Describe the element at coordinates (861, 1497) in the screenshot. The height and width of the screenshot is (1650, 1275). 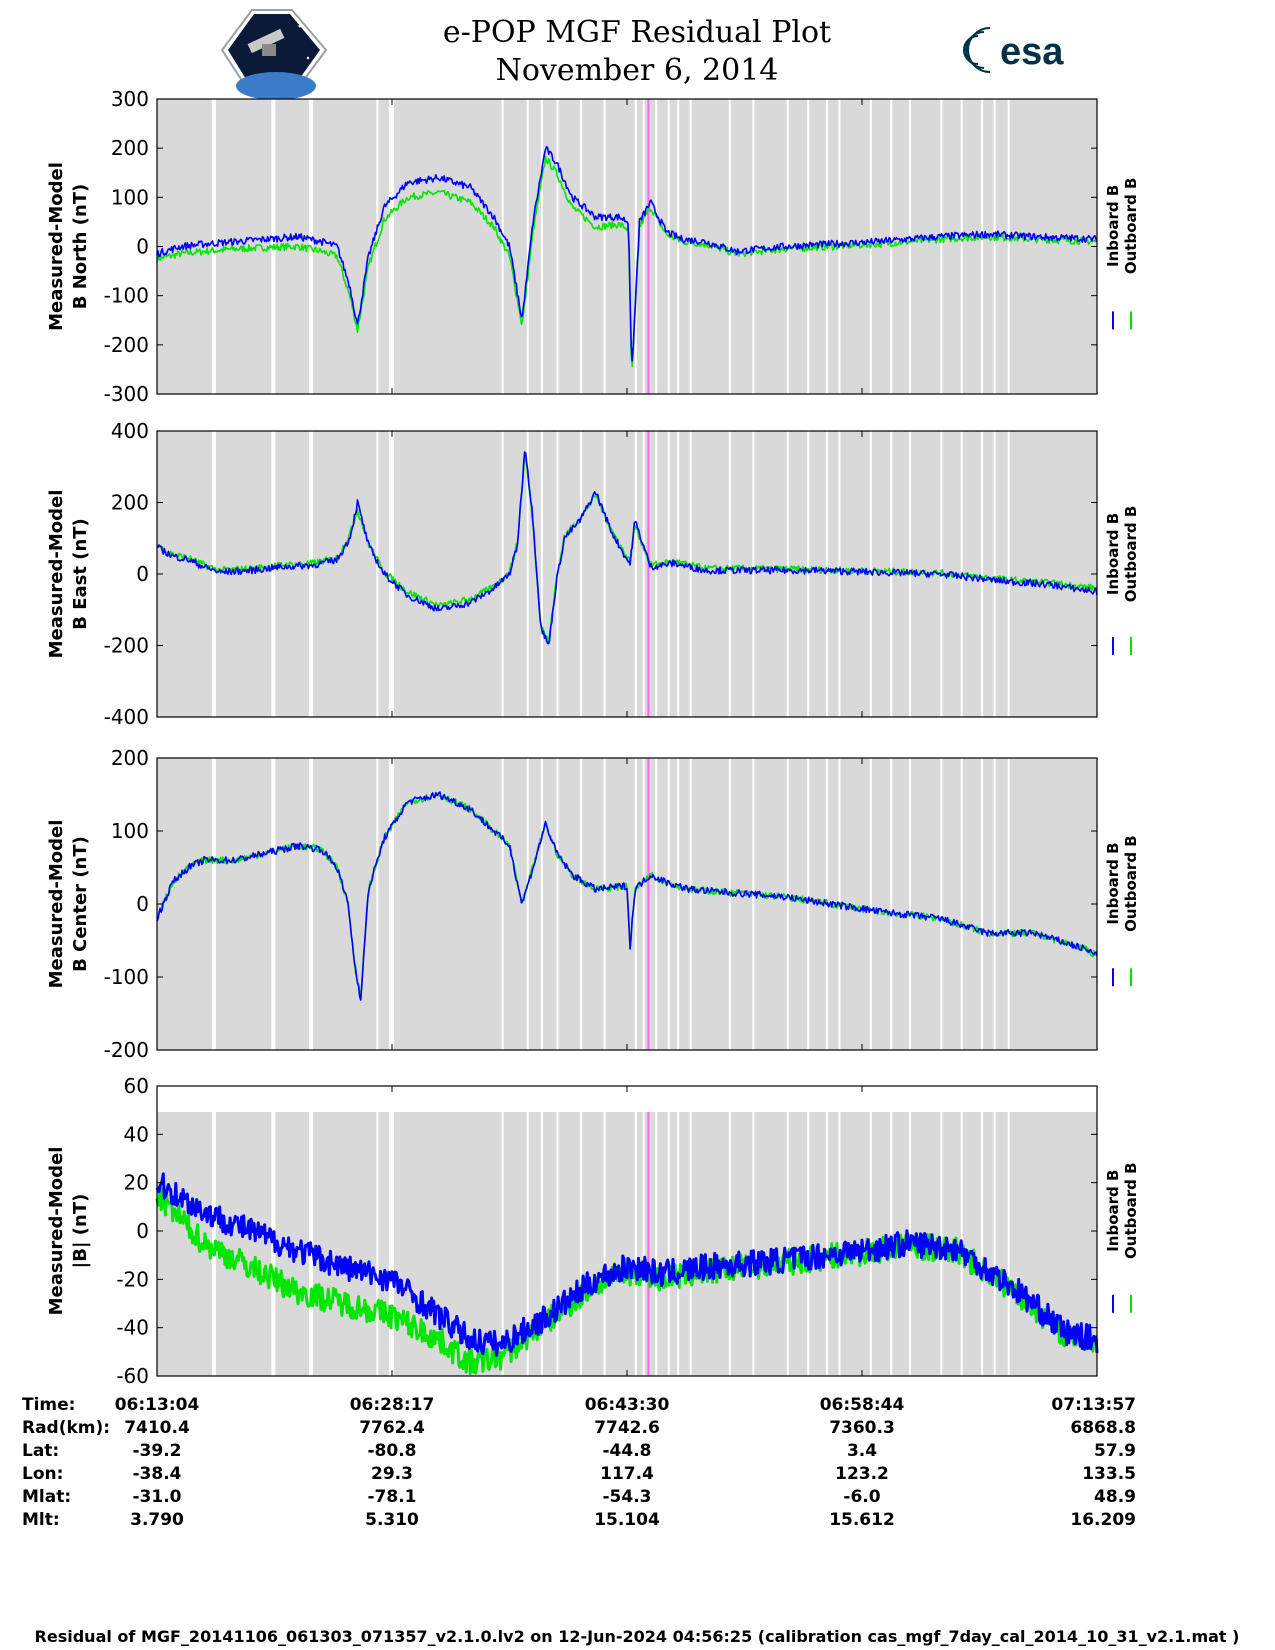
I see `ephemeris-value: -6.0` at that location.